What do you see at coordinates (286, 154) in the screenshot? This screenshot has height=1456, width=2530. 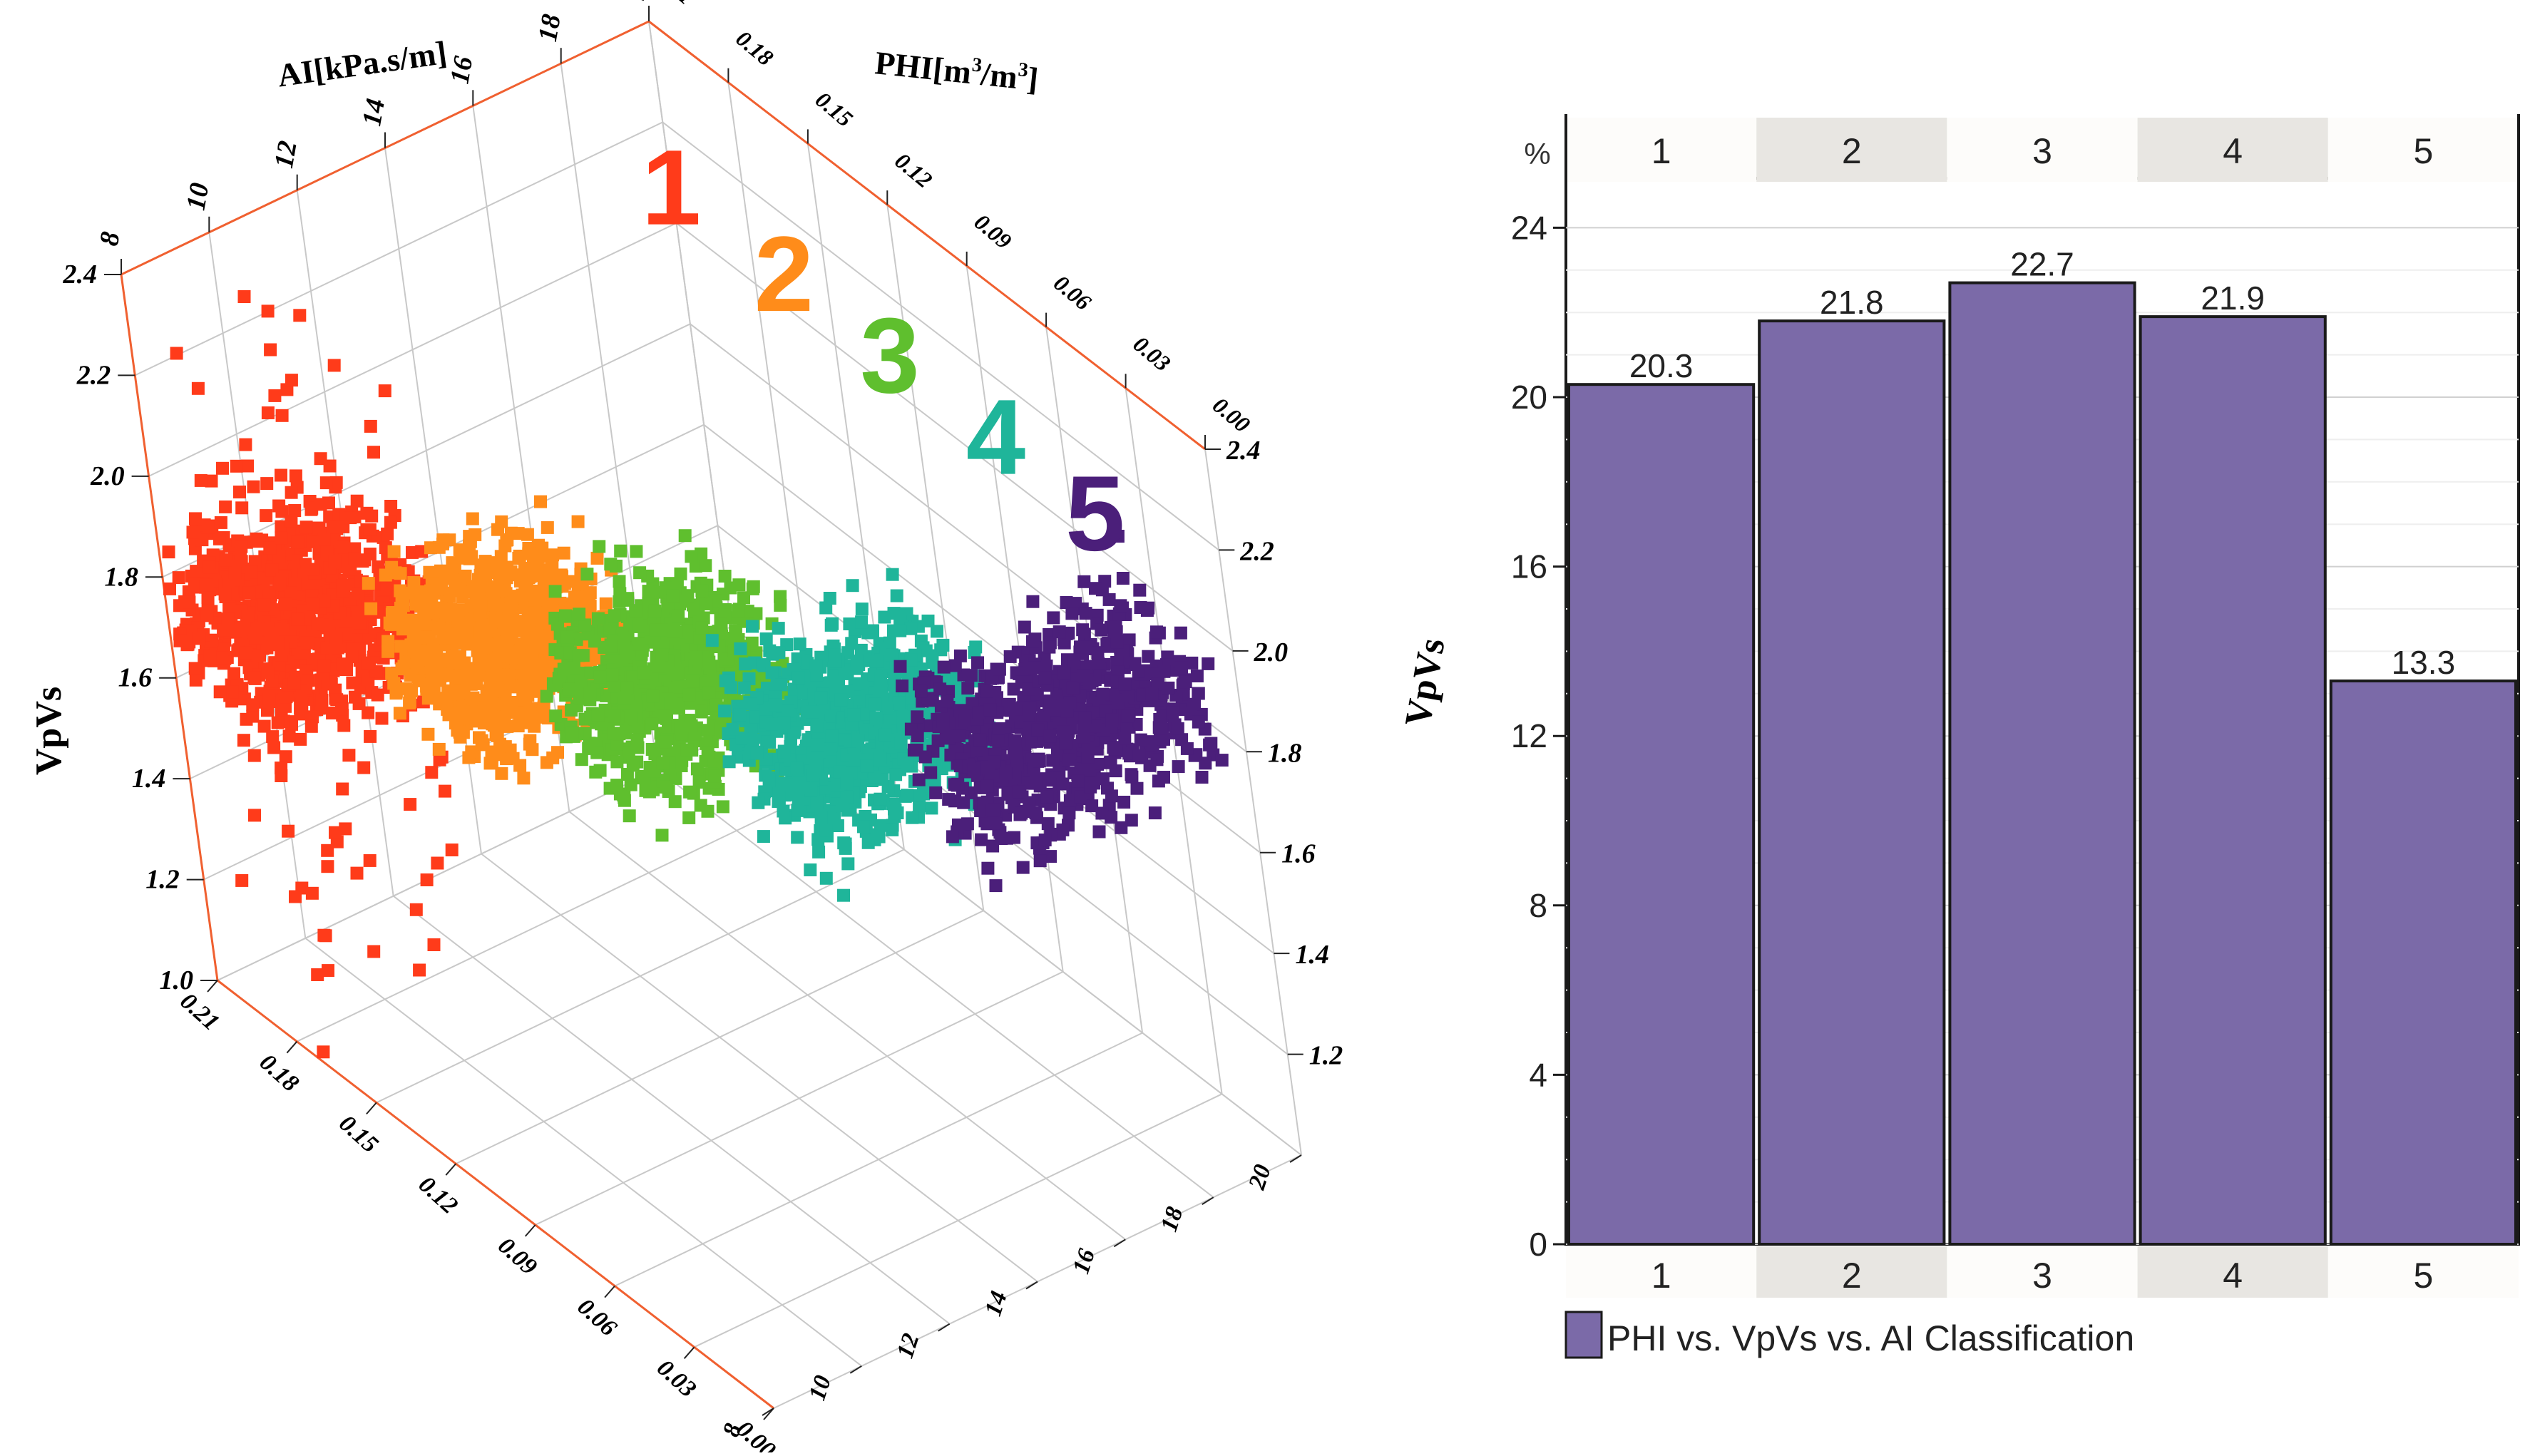 I see `ai-tick-label: 12` at bounding box center [286, 154].